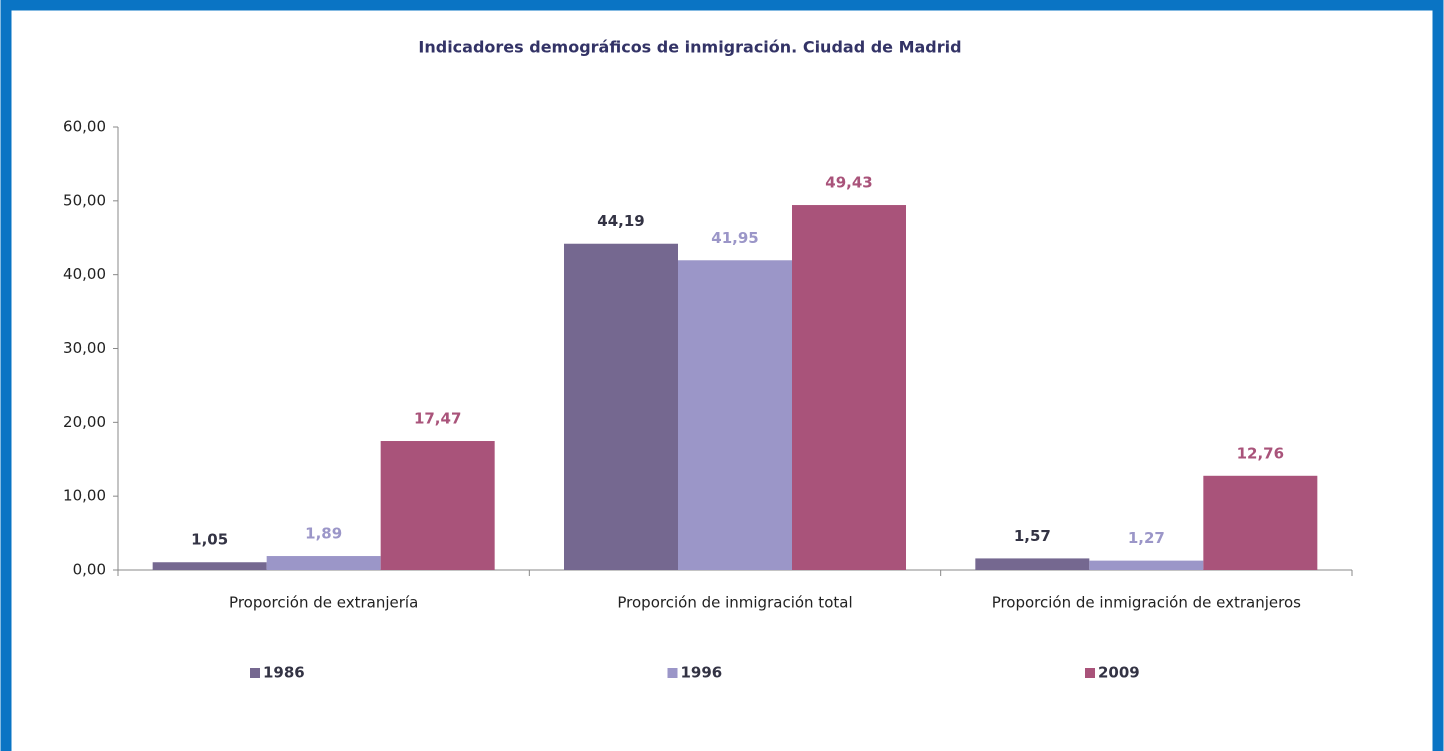  I want to click on value-label: 1,57, so click(1032, 536).